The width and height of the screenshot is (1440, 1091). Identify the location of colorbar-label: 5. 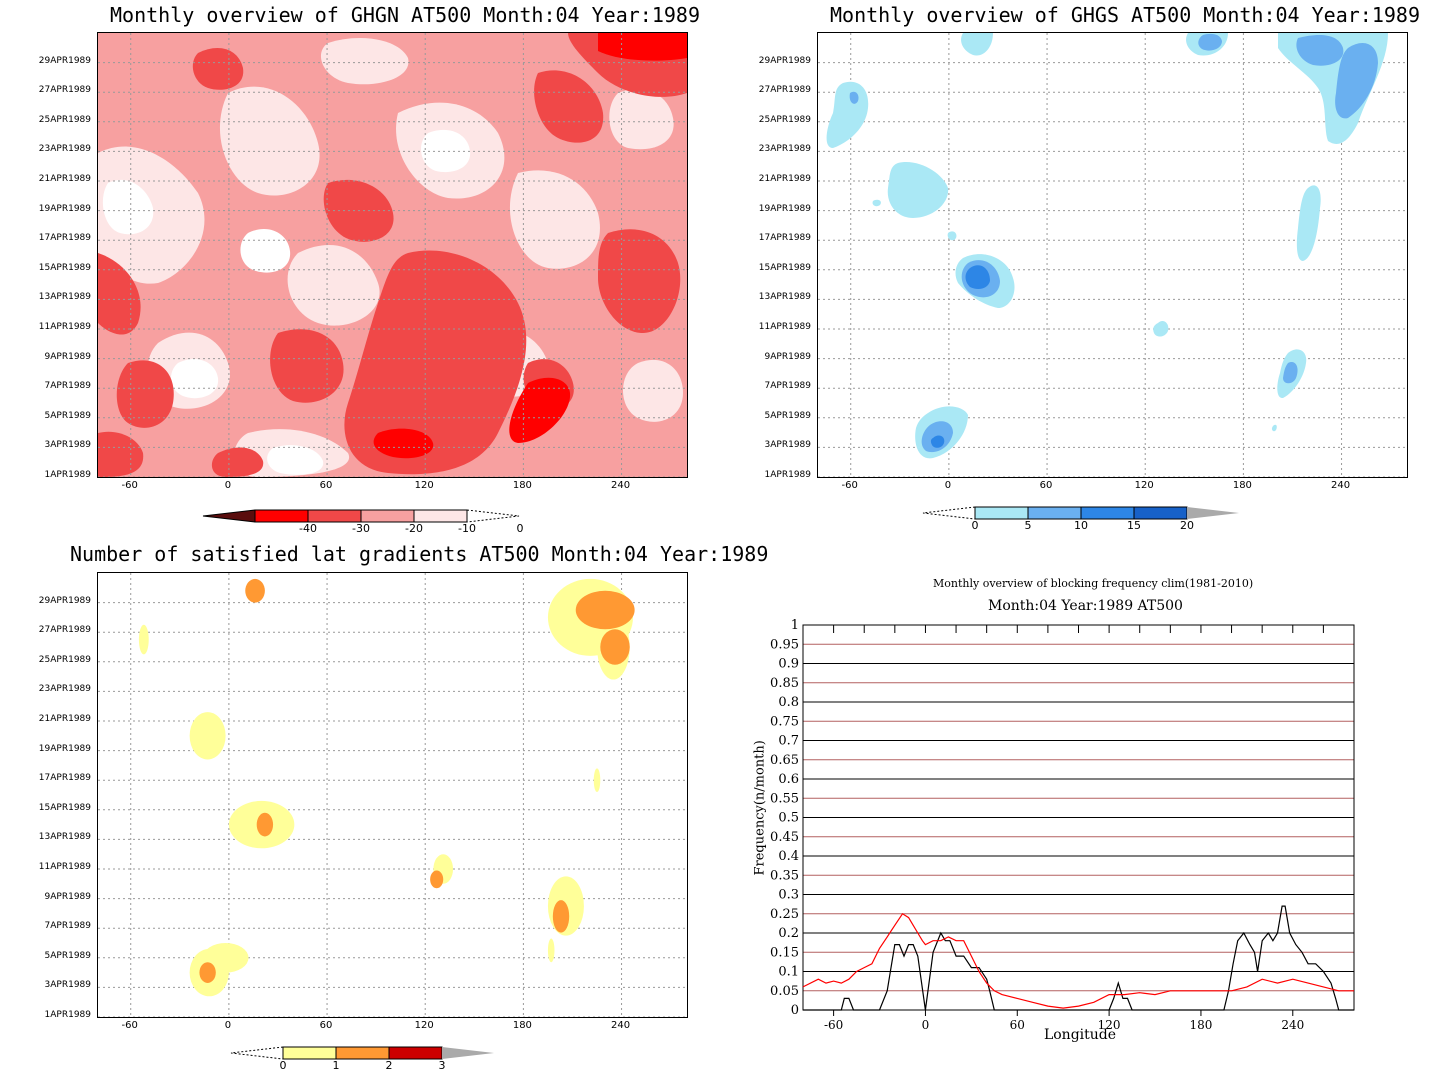
(1028, 524).